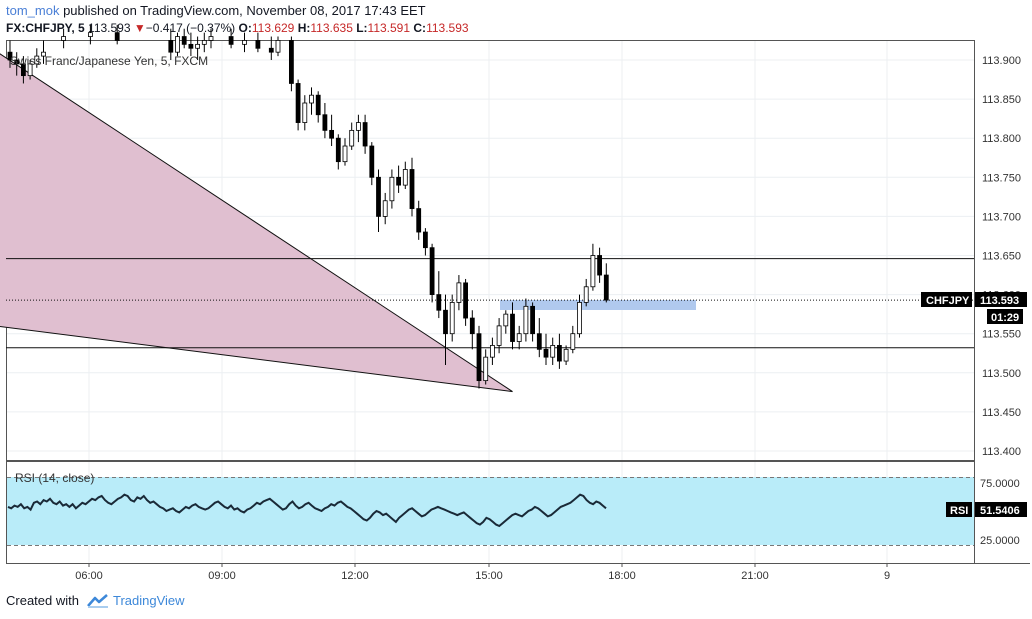 This screenshot has width=1032, height=619. Describe the element at coordinates (447, 28) in the screenshot. I see `close-value: 113.593` at that location.